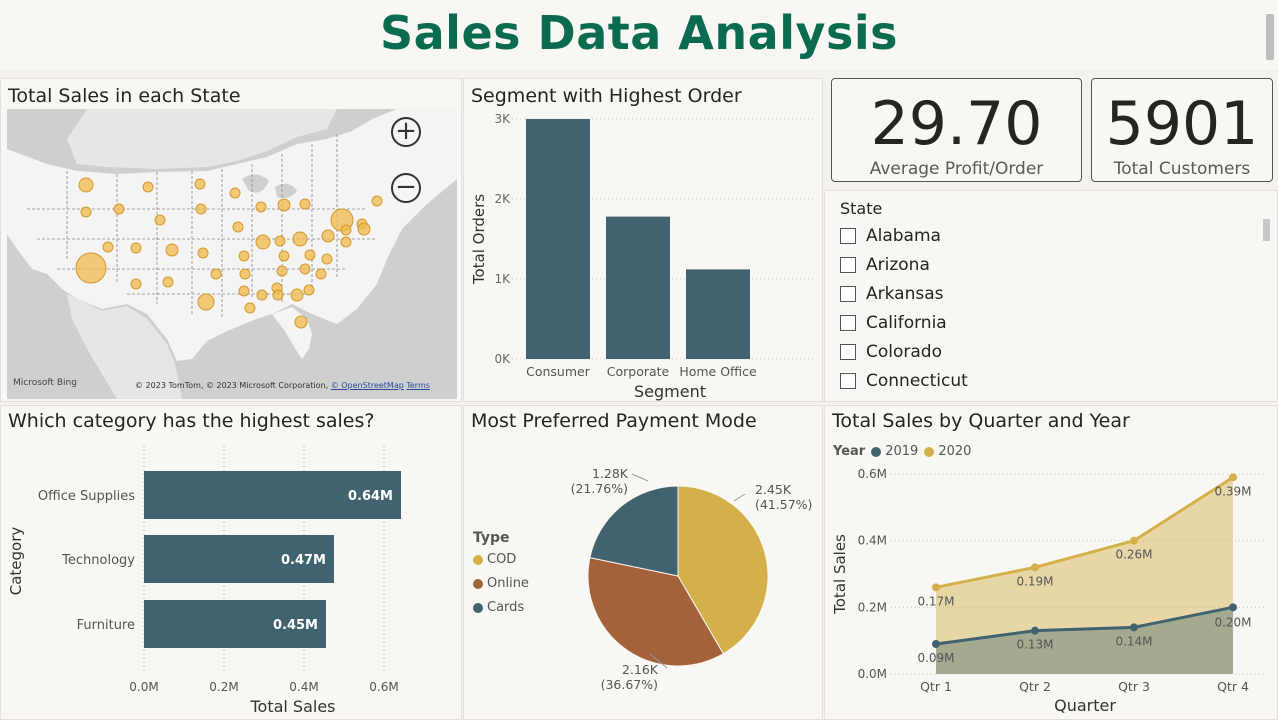 Image resolution: width=1278 pixels, height=720 pixels. What do you see at coordinates (501, 607) in the screenshot?
I see `legend-item-cards: Cards` at bounding box center [501, 607].